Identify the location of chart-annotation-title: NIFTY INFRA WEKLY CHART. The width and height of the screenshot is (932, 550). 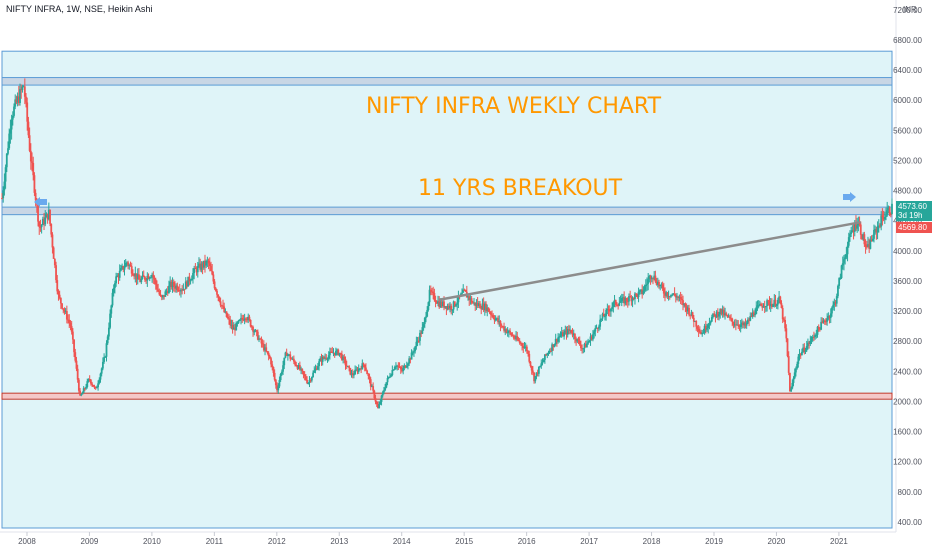
(514, 106).